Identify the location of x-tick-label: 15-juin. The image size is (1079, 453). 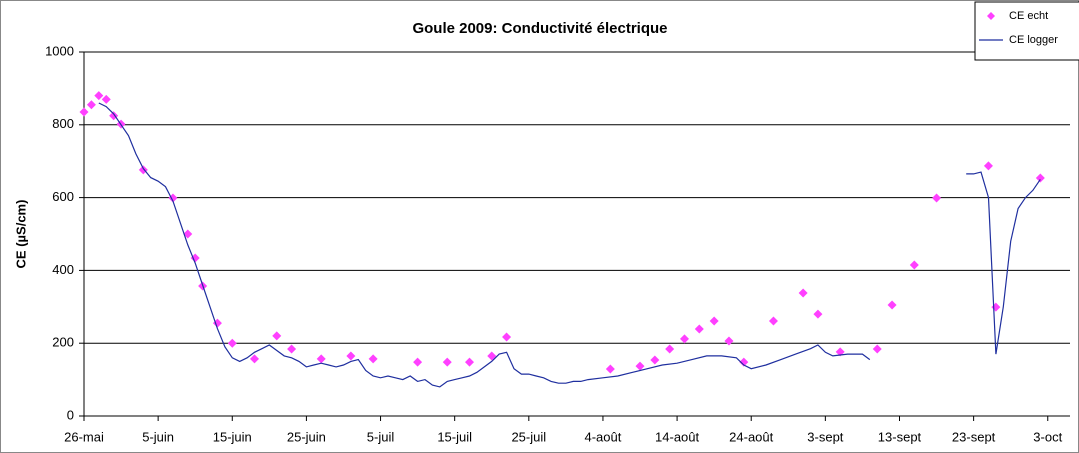
(232, 436).